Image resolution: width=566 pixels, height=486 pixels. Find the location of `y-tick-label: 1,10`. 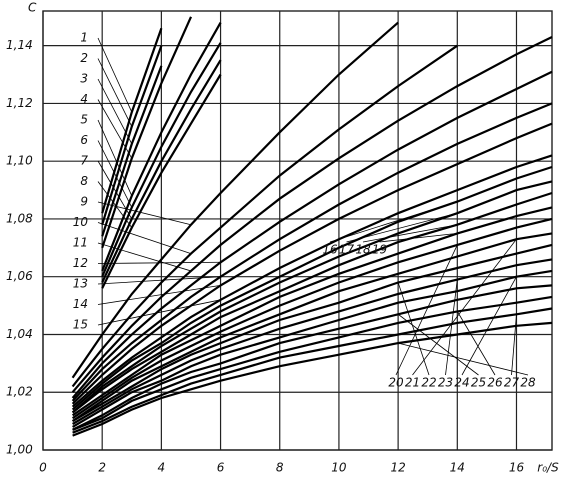

y-tick-label: 1,10 is located at coordinates (19, 161).